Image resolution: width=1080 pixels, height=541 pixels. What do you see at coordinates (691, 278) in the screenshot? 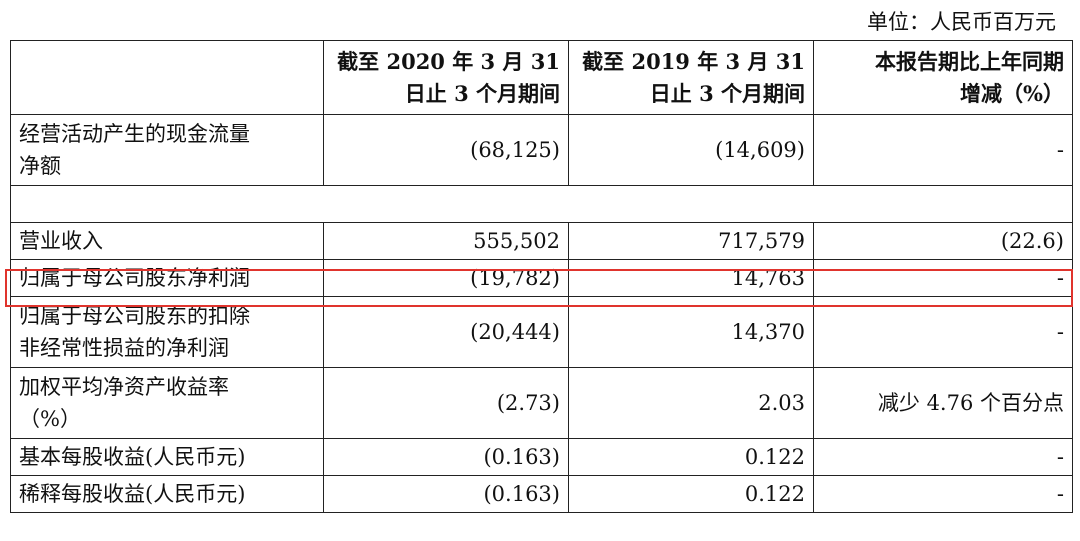
I see `value-2019: 14,763` at bounding box center [691, 278].